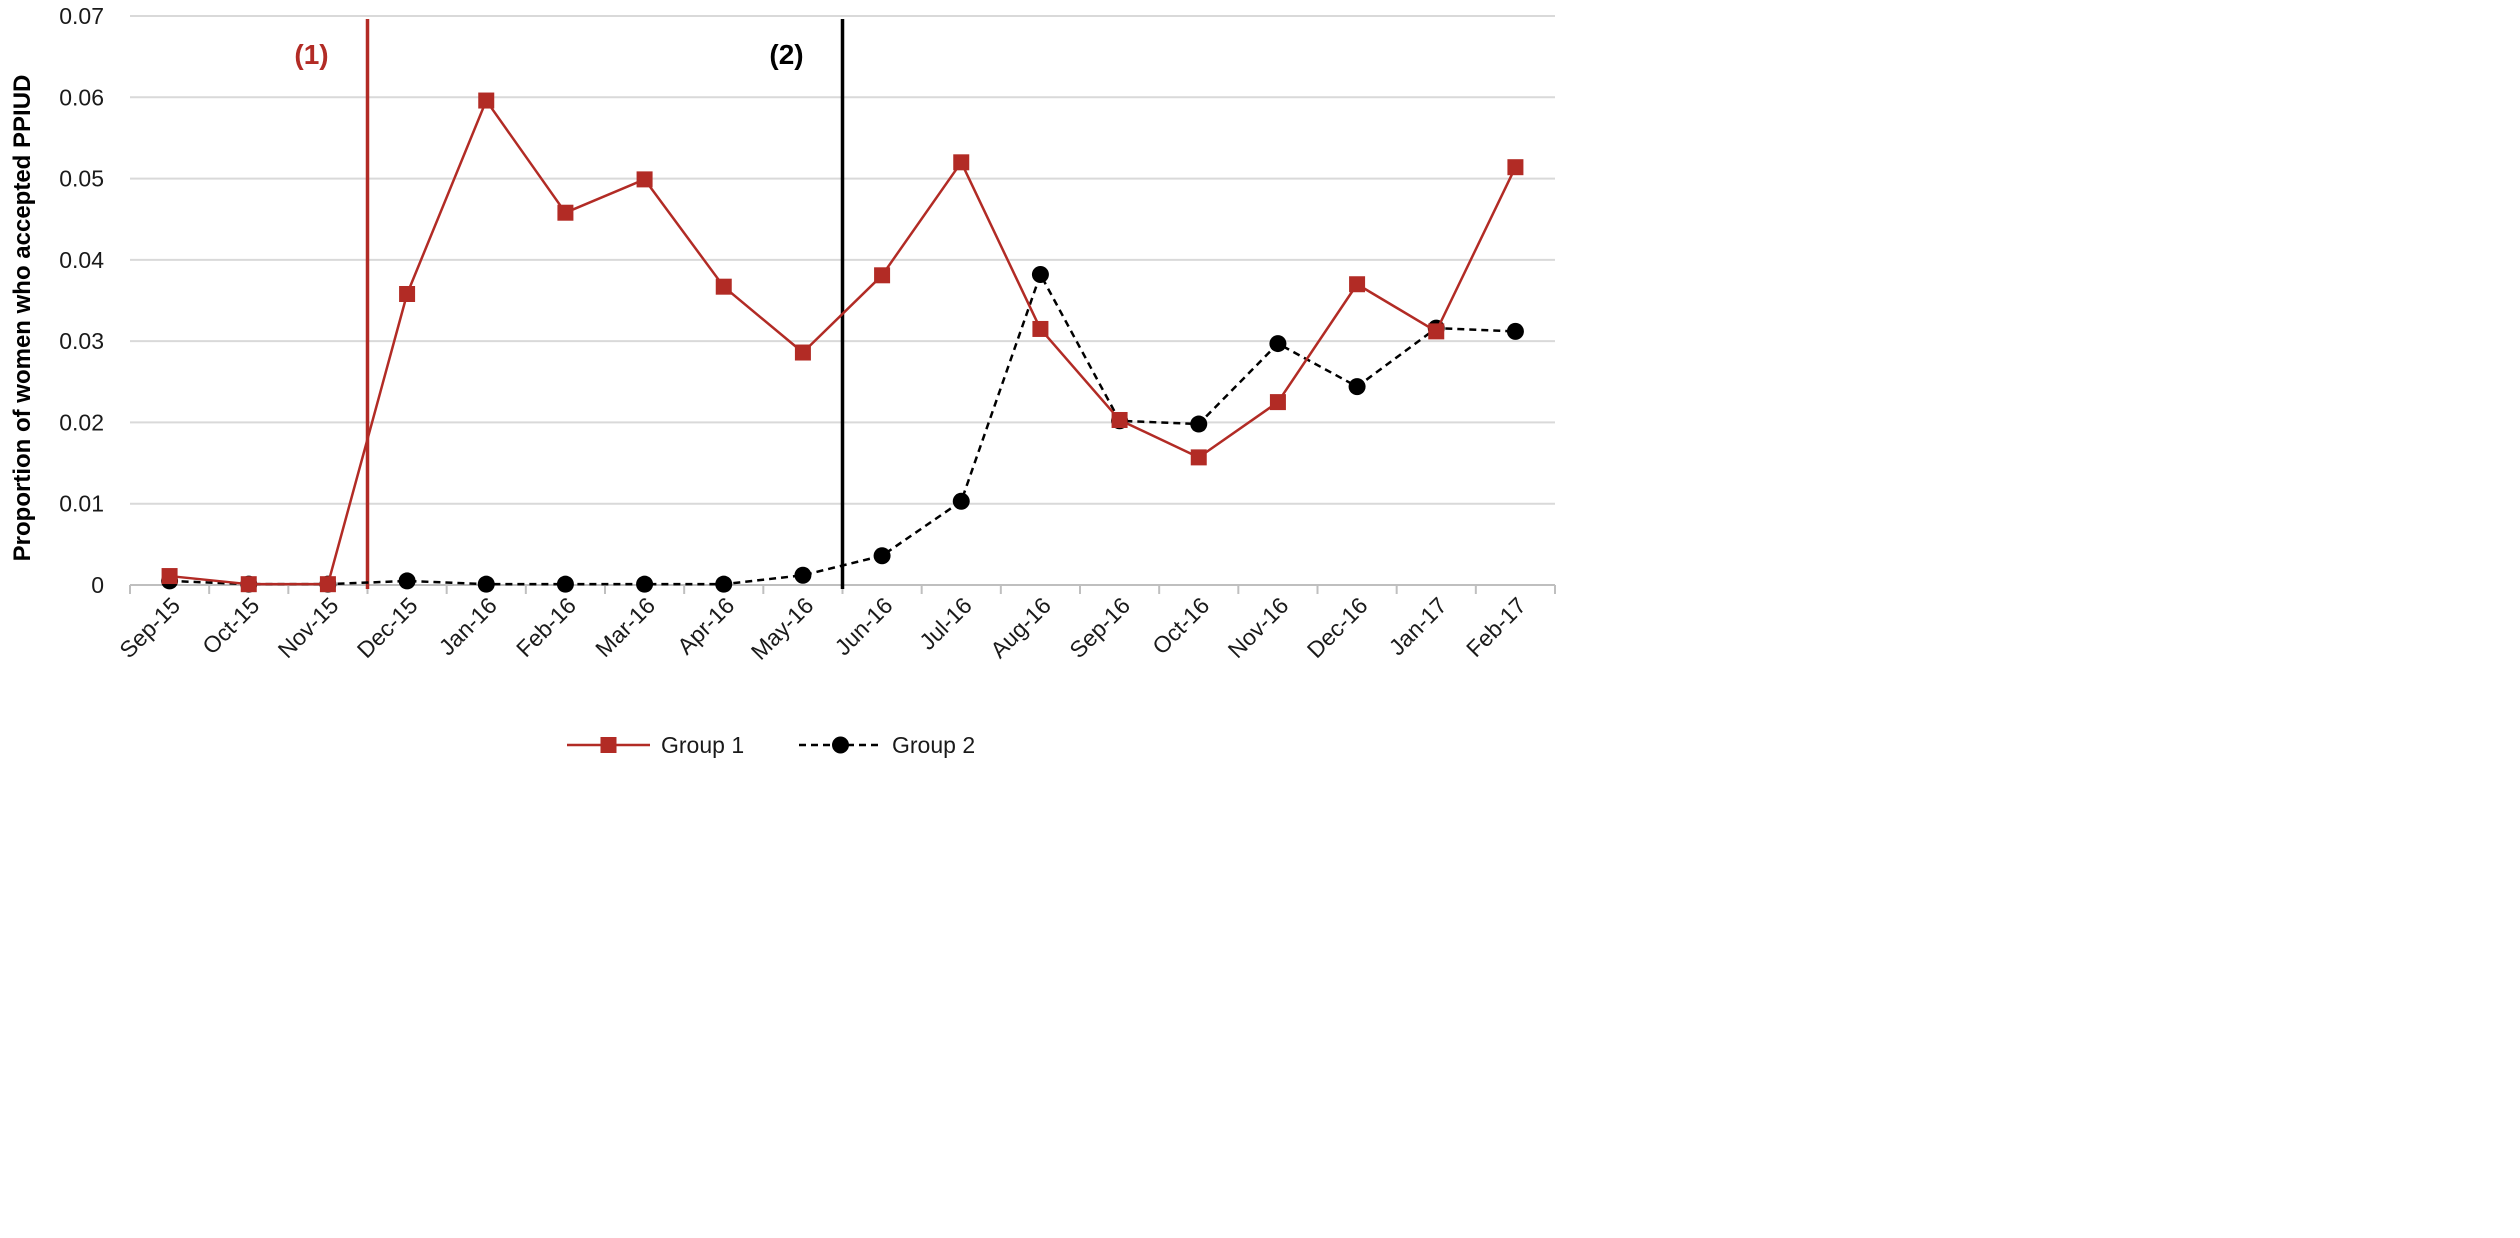 Image resolution: width=2520 pixels, height=1238 pixels. Describe the element at coordinates (81, 16) in the screenshot. I see `y-tick-label: 0.07` at that location.